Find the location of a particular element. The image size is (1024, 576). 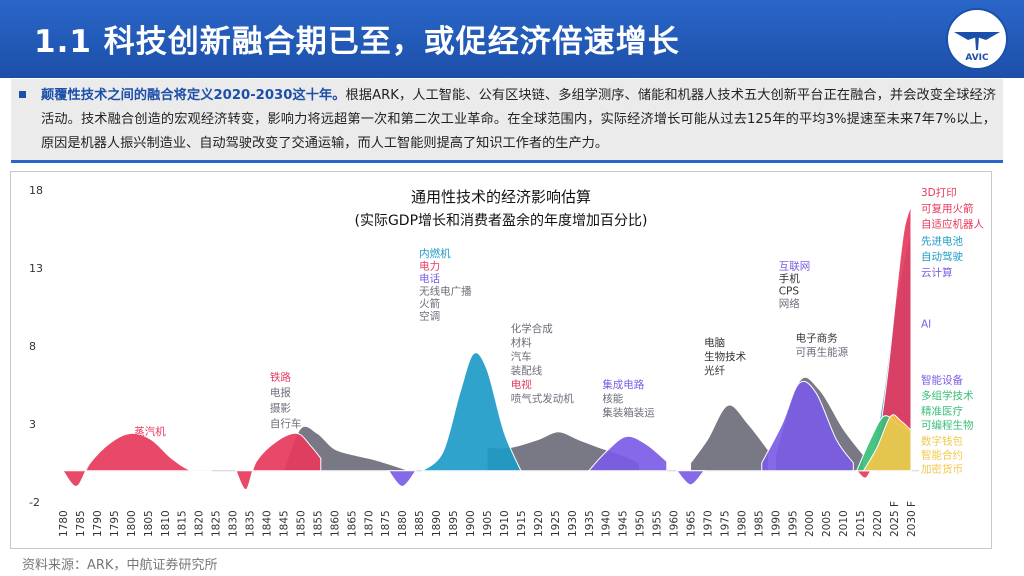

legend-label: 可编程生物 is located at coordinates (947, 425).